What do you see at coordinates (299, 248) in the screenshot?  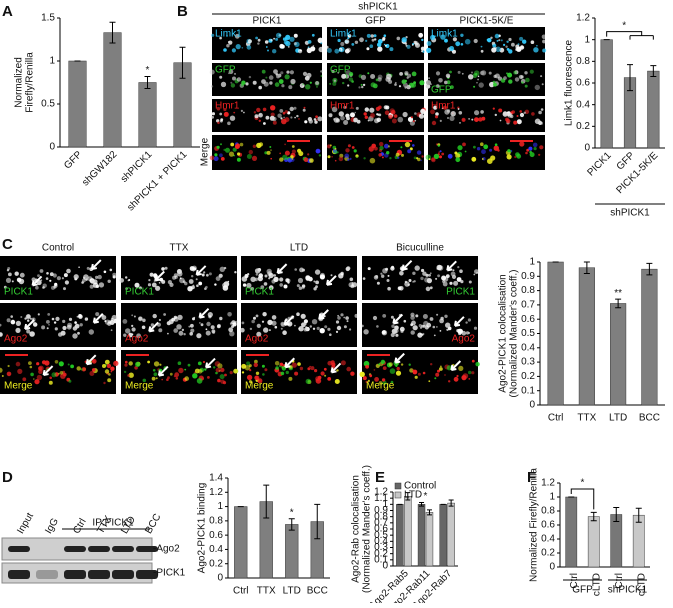 I see `column-header: LTD` at bounding box center [299, 248].